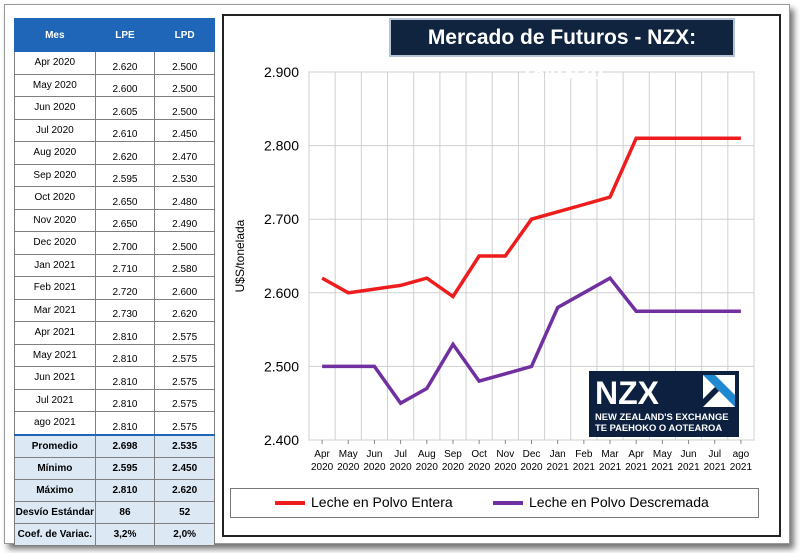 The height and width of the screenshot is (553, 800). What do you see at coordinates (125, 265) in the screenshot?
I see `cell-lpe: 2.710` at bounding box center [125, 265].